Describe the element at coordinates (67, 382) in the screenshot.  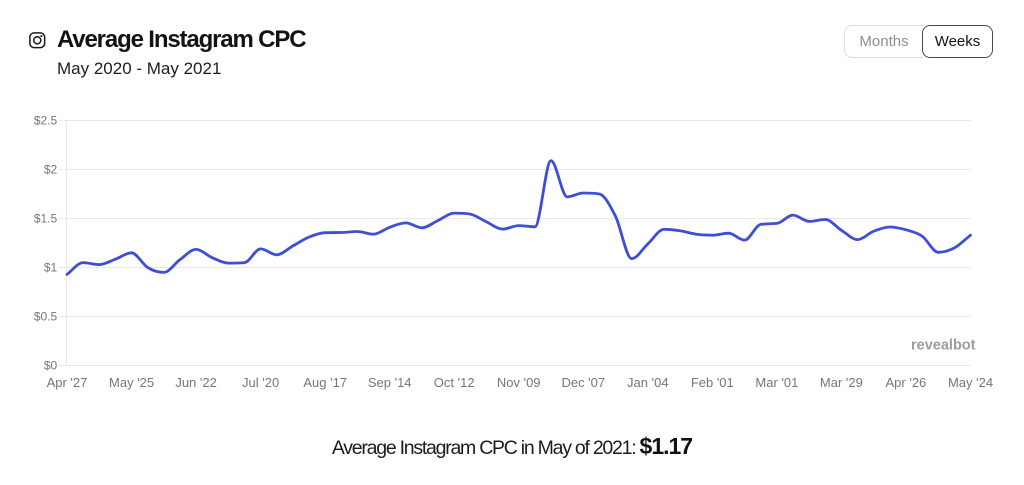
I see `svg-text: Apr '27` at that location.